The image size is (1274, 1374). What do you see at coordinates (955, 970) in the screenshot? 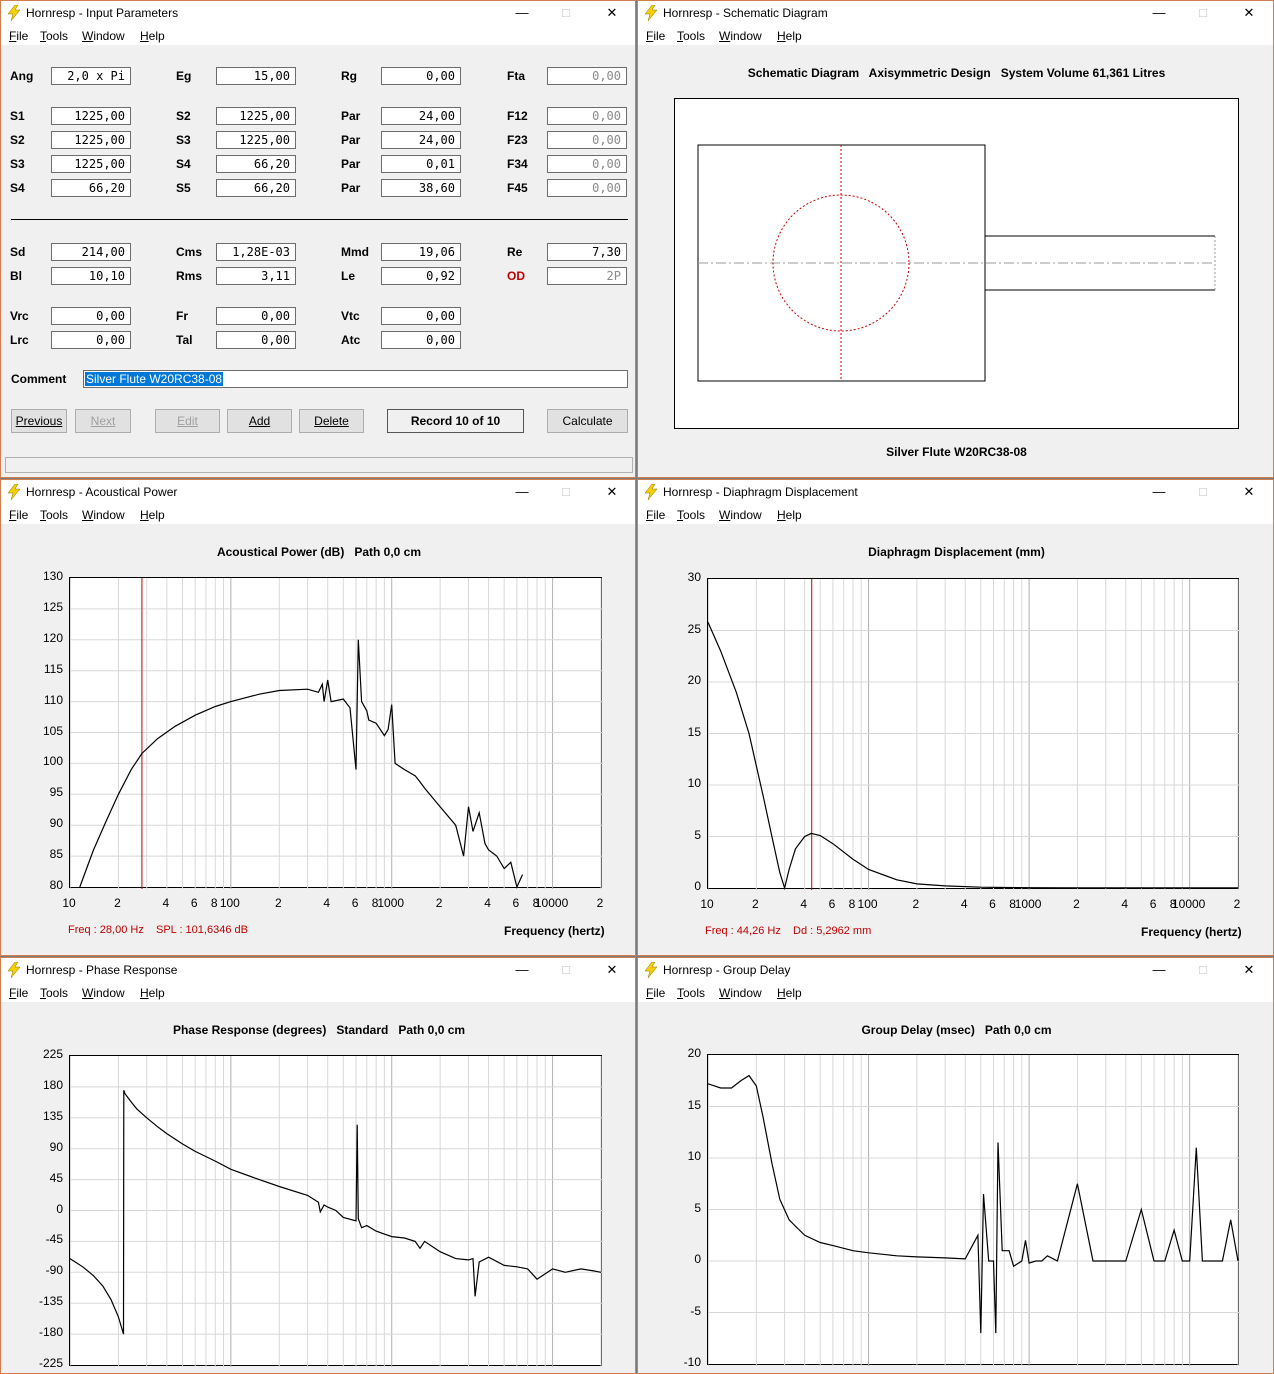
I see `title-bar: Hornresp - Group Delay — □ ✕` at bounding box center [955, 970].